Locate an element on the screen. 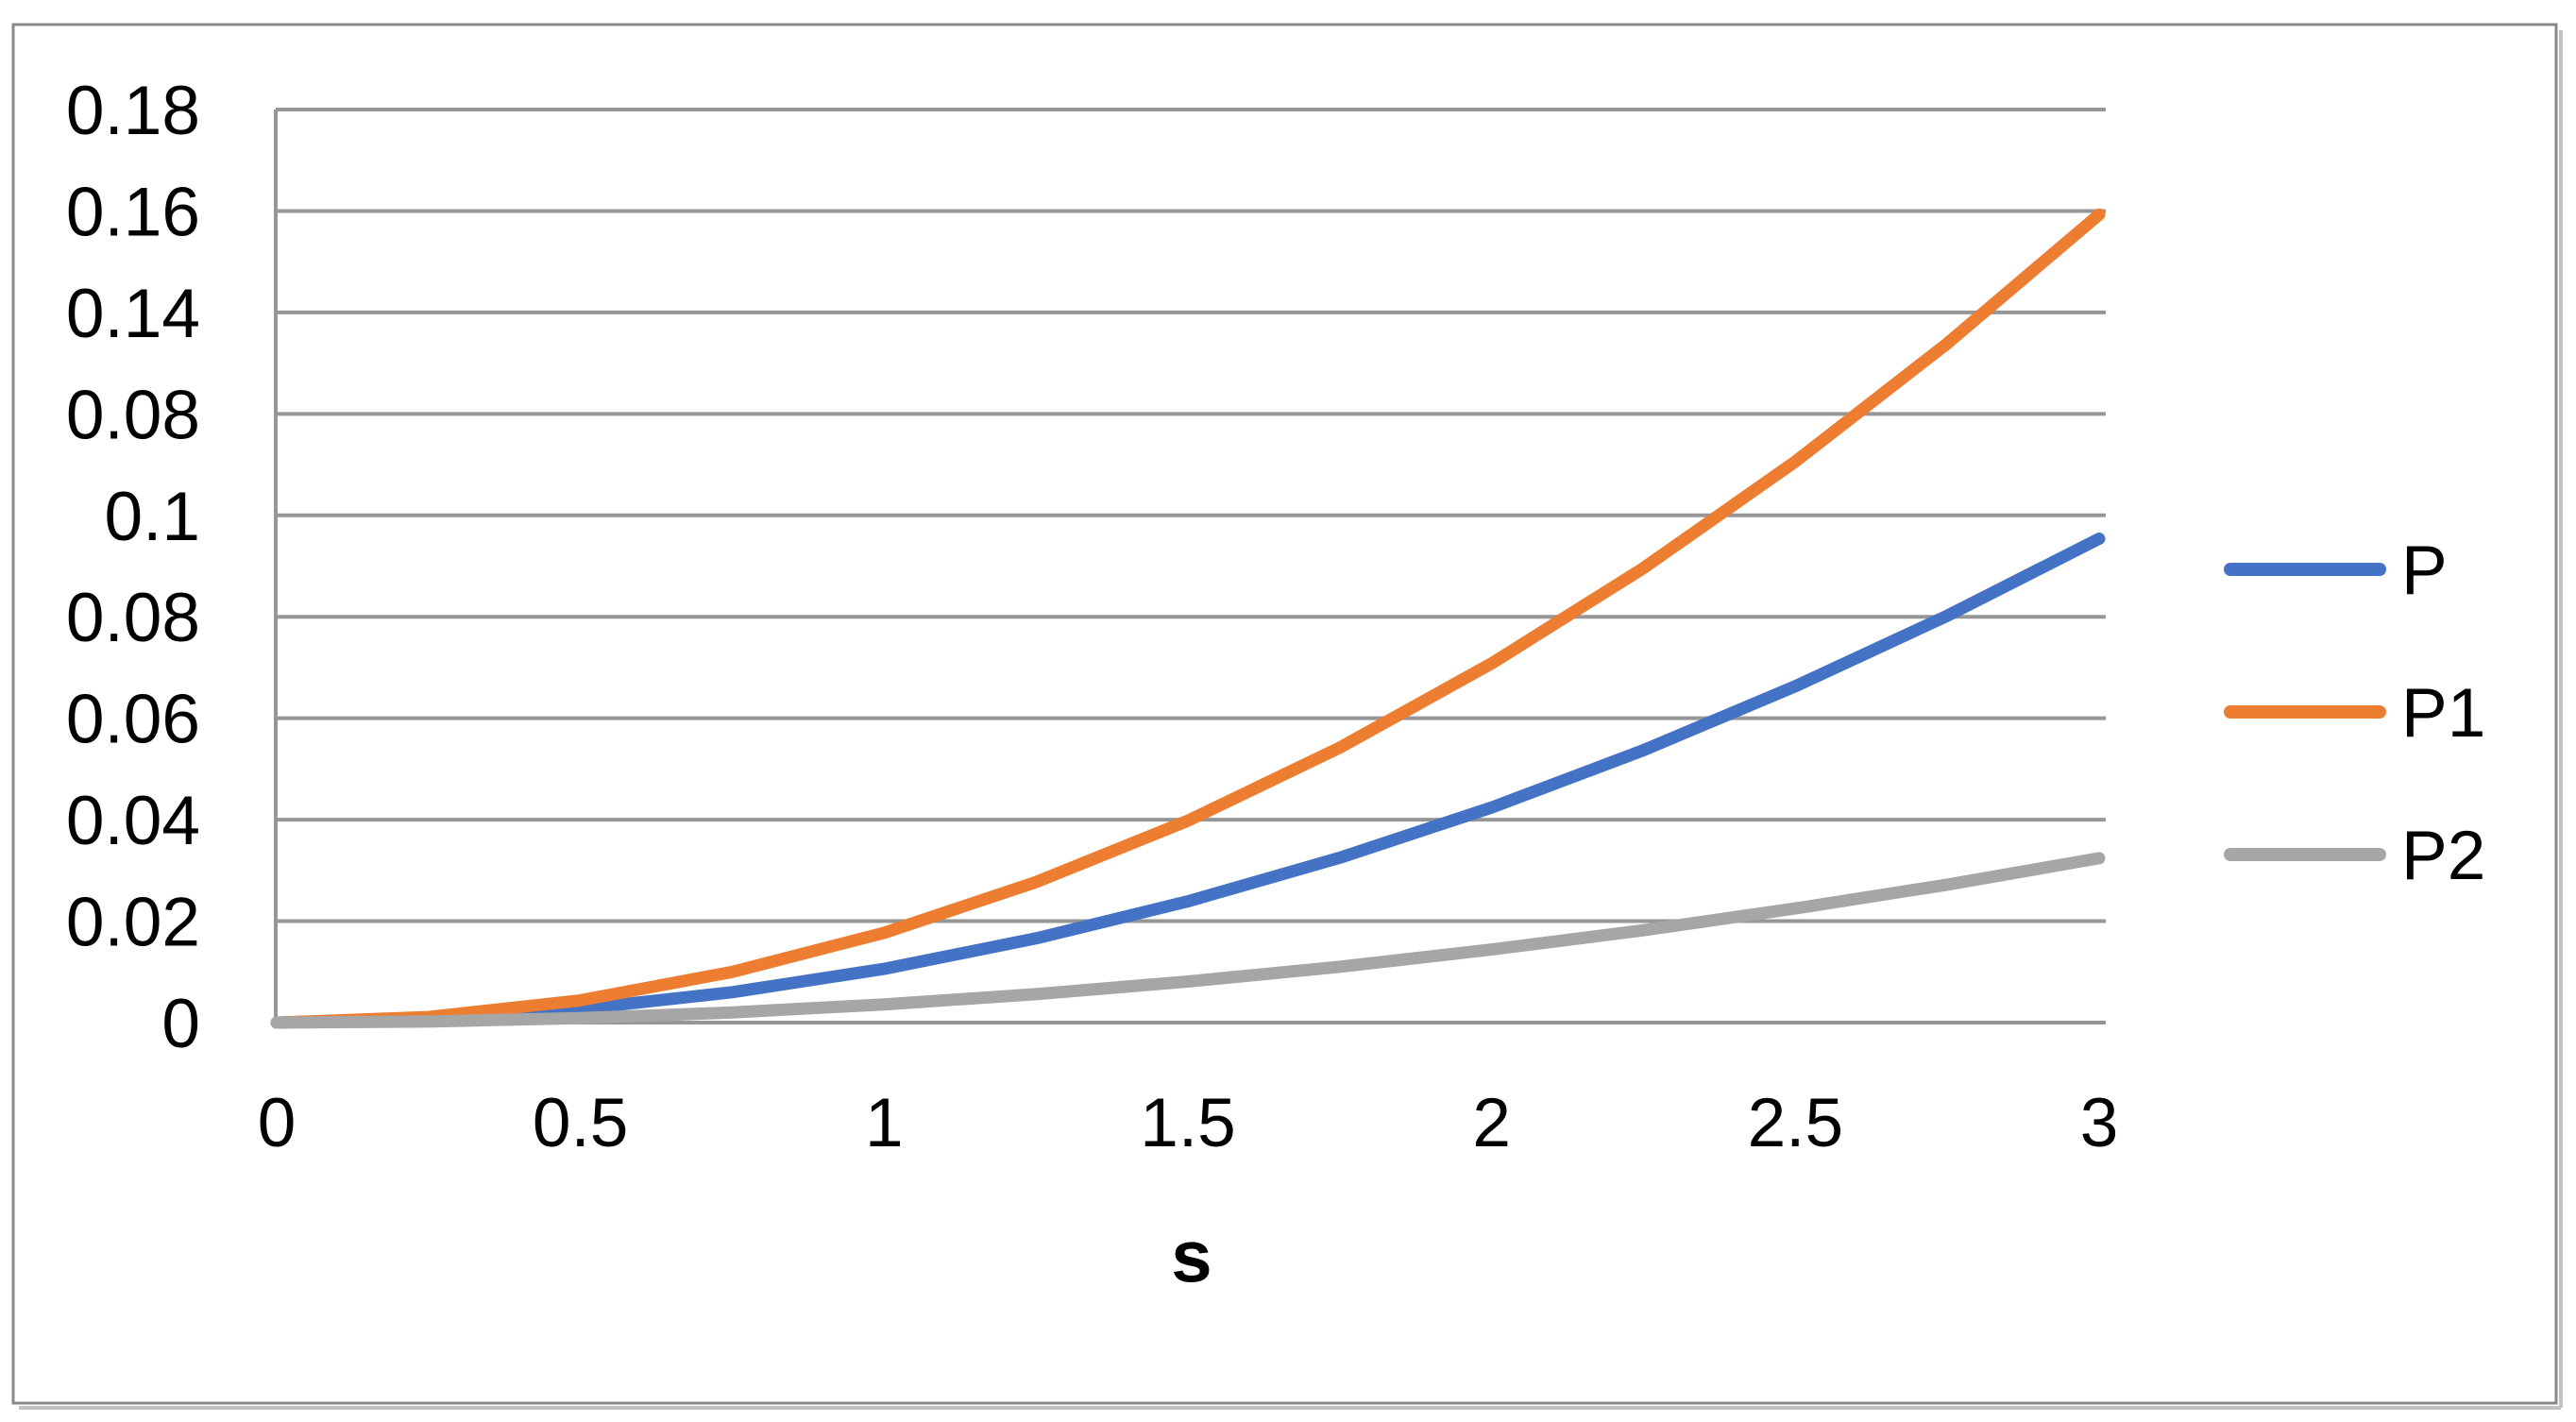  y-tick-label: 0.16 is located at coordinates (133, 212).